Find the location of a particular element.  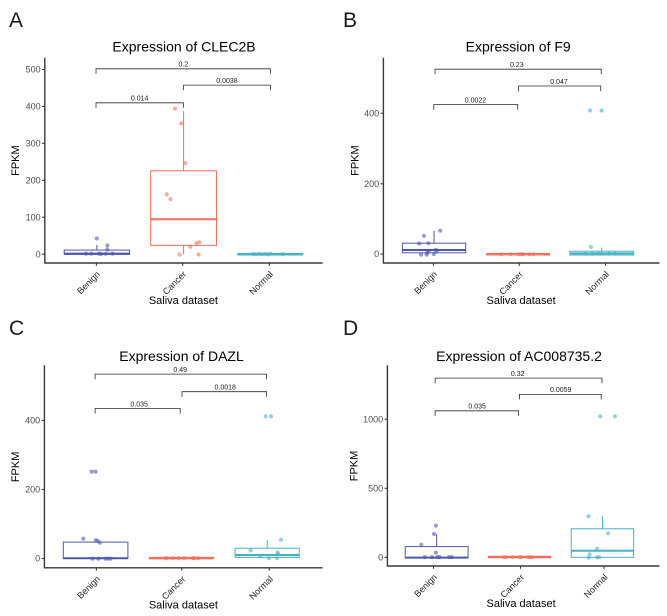

svg-text: 0.23 is located at coordinates (517, 65).